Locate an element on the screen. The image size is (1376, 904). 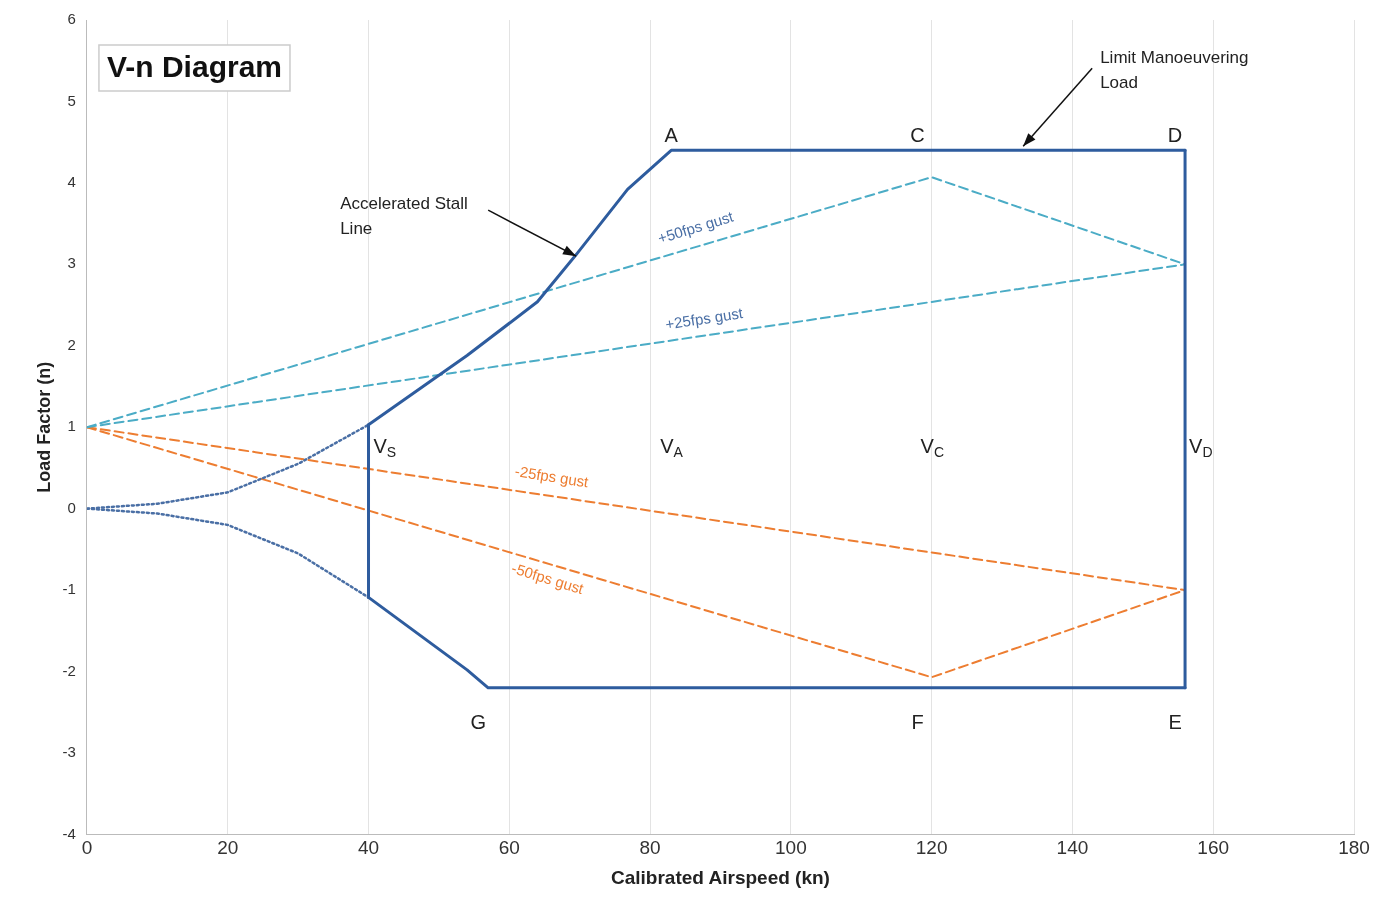
y-tick-label: 4 is located at coordinates (71, 182).